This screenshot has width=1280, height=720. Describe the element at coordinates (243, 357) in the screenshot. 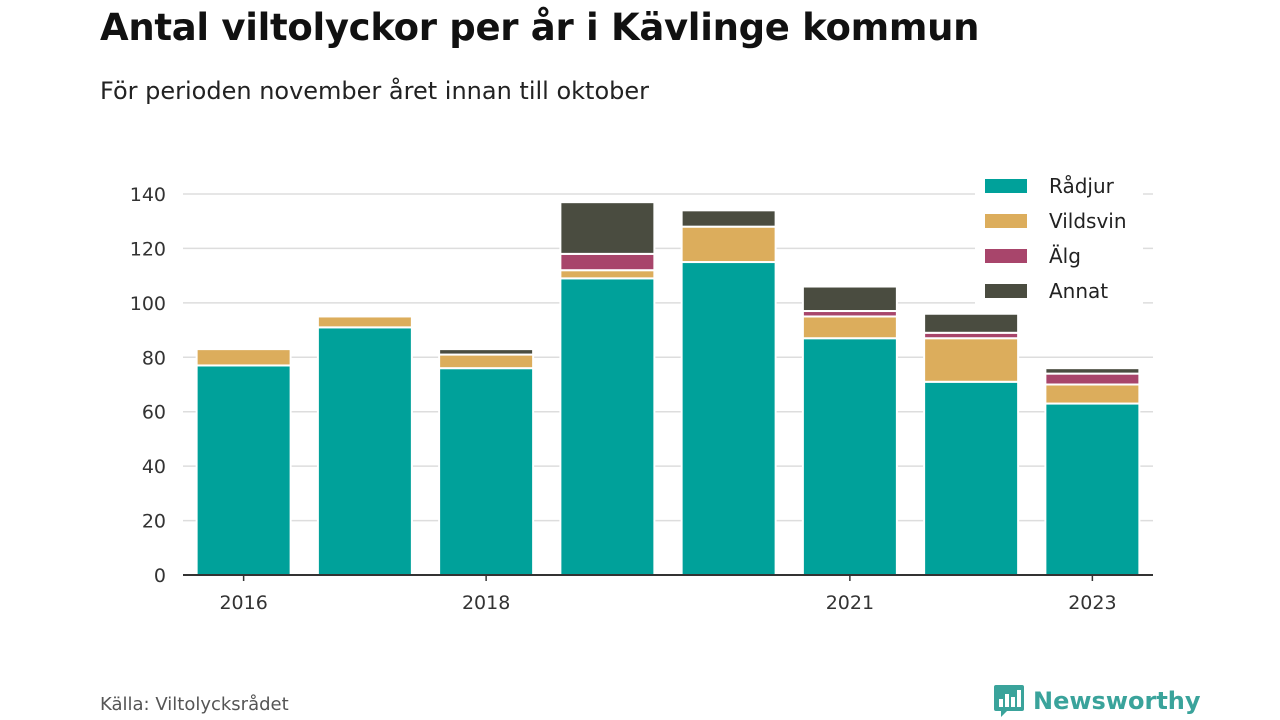

I see `bar-2016-vildsvin` at that location.